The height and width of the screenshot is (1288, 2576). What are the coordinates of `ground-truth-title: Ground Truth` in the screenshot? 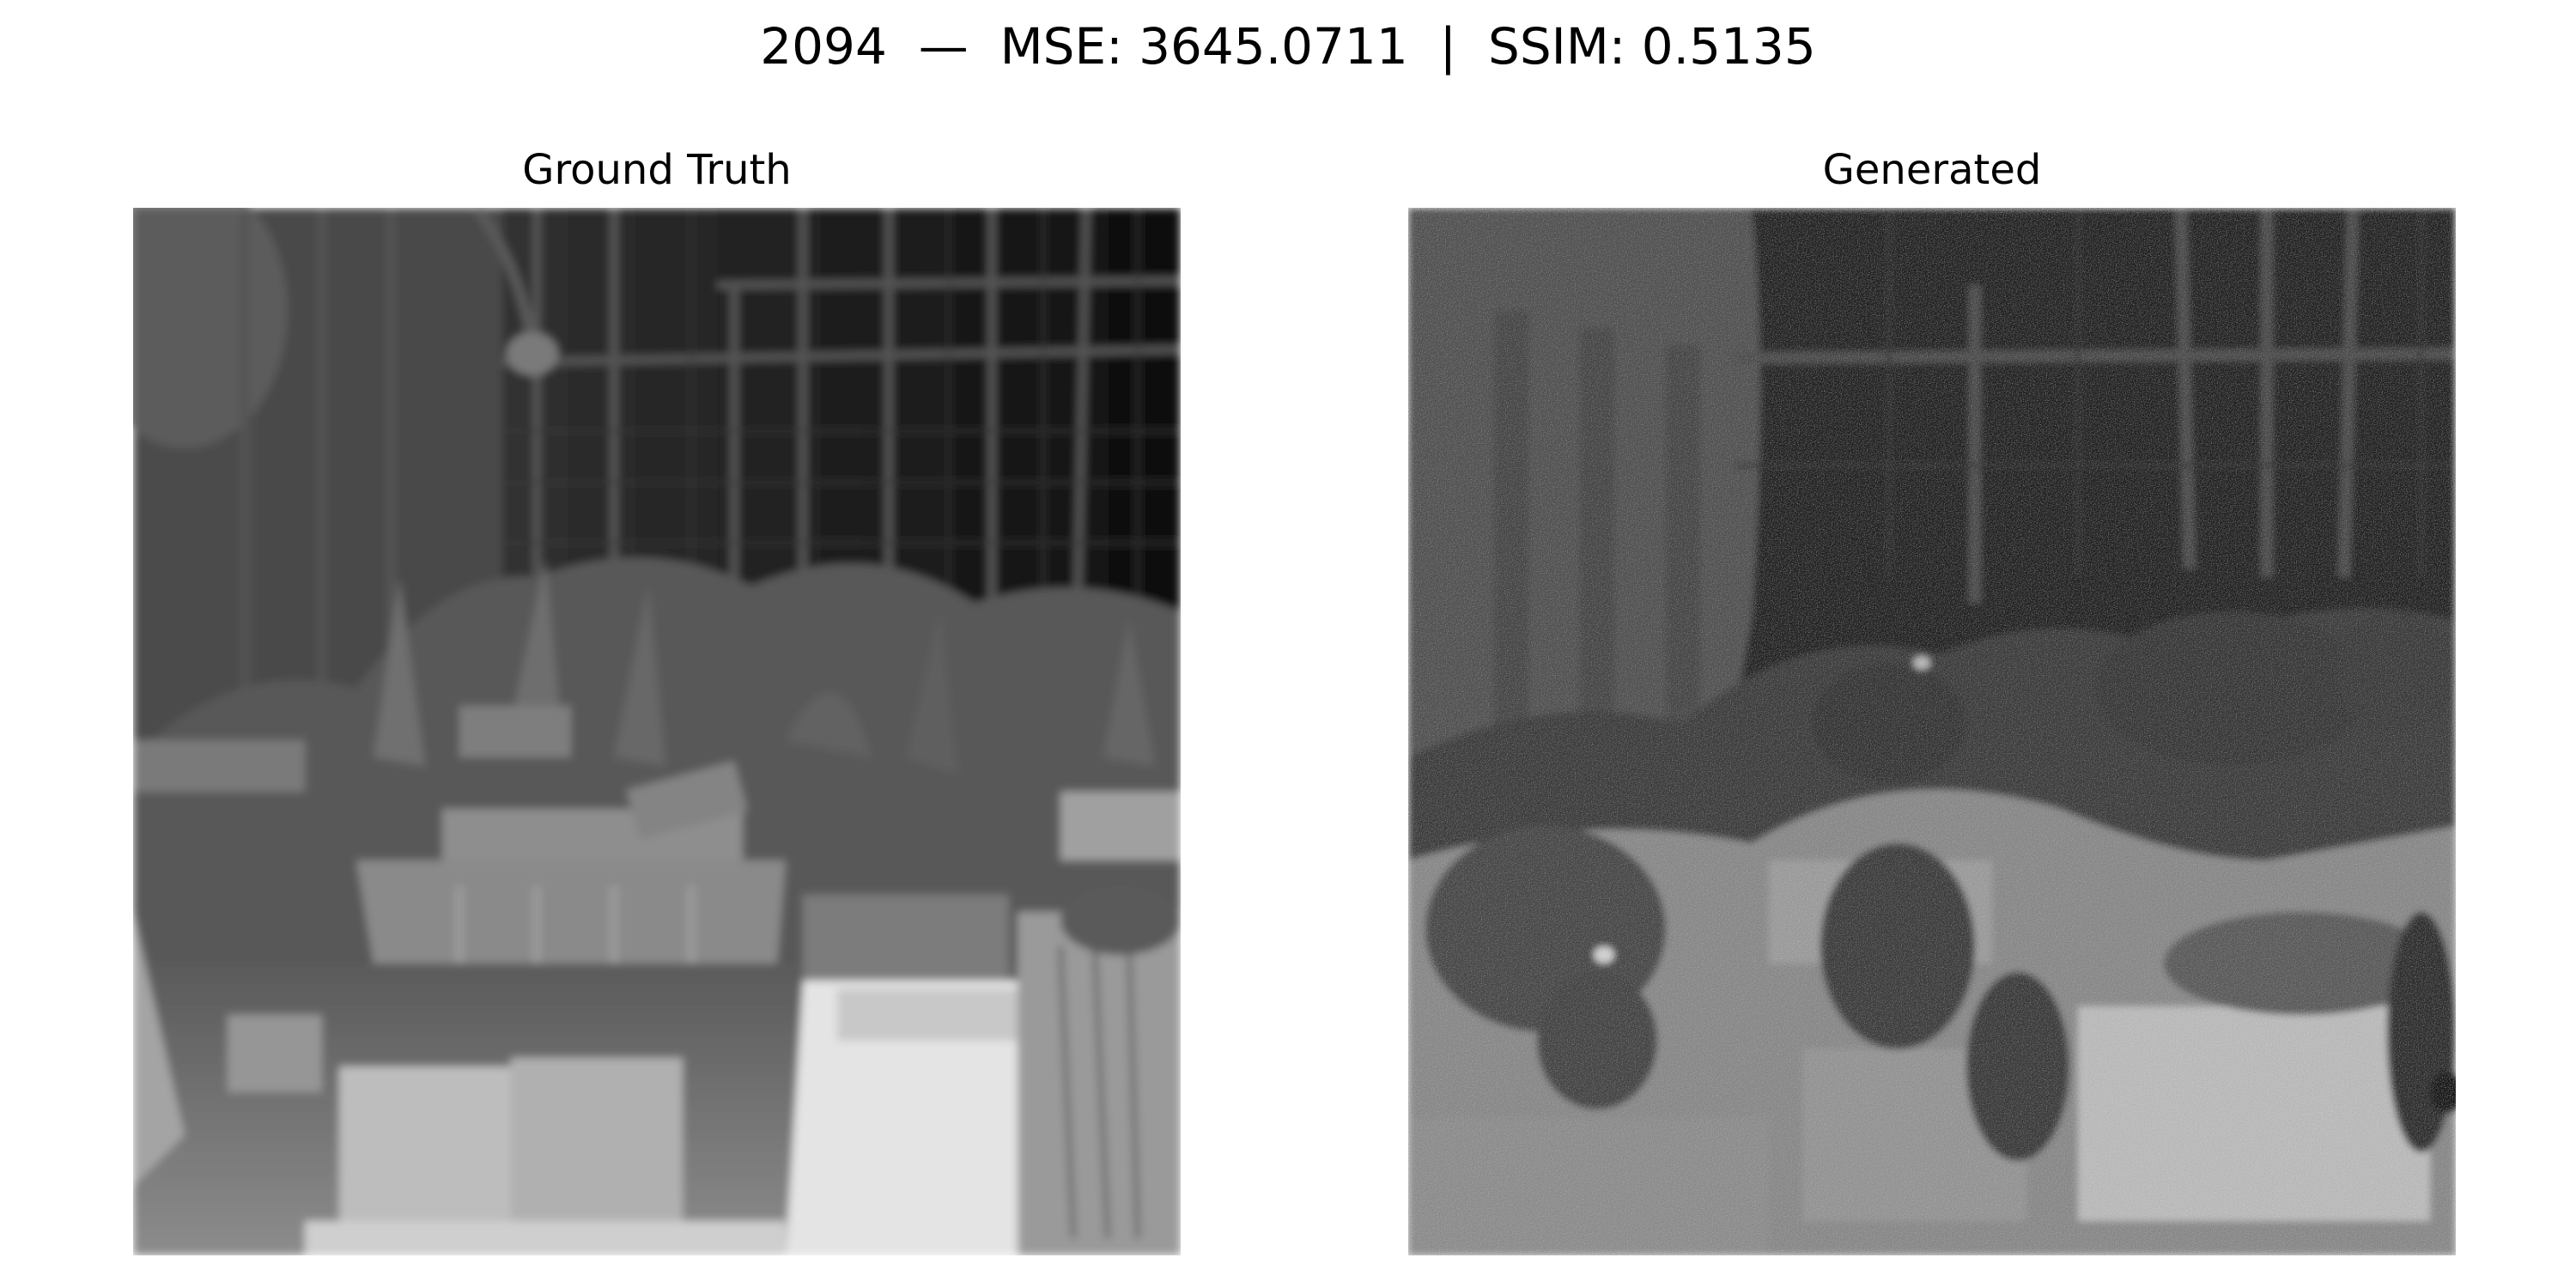 It's located at (657, 170).